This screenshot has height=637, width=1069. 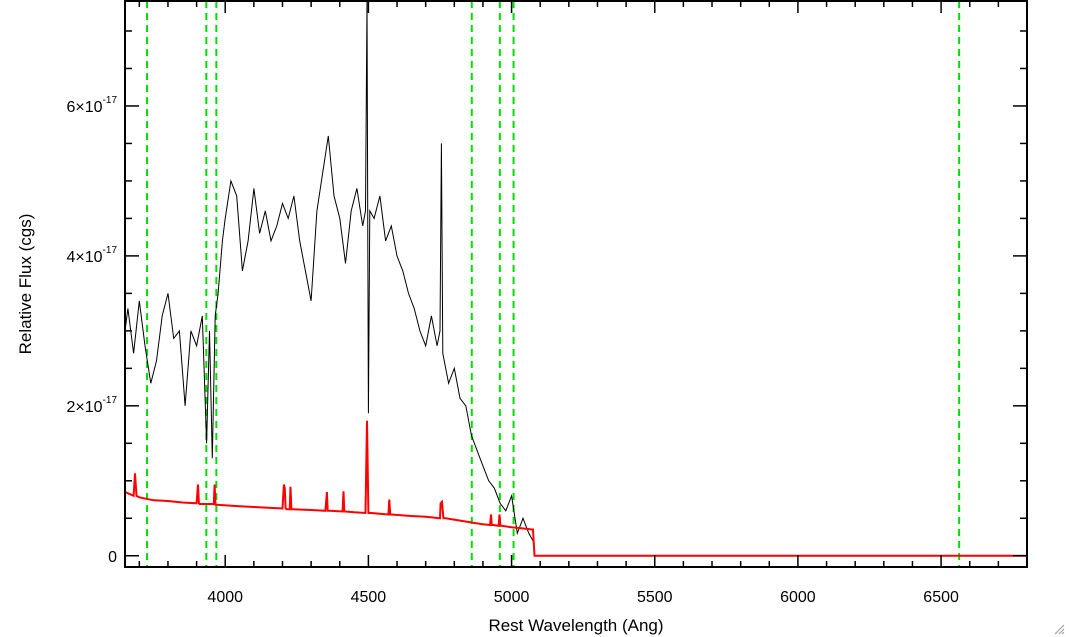 What do you see at coordinates (92, 255) in the screenshot?
I see `y-tick-label: 4×10⁻¹⁷` at bounding box center [92, 255].